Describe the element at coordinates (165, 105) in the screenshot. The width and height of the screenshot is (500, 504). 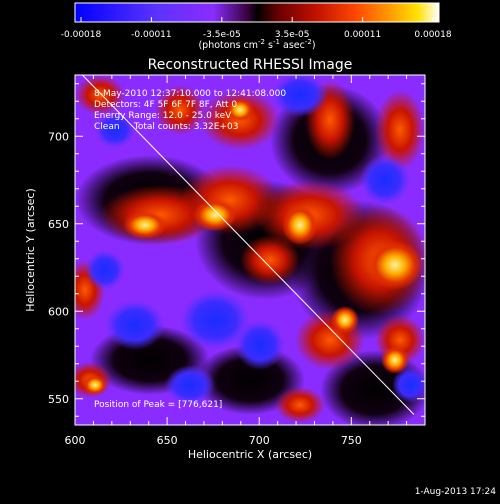
I see `info-line-detectors: Detectors: 4F 5F 6F 7F 8F, Att 0` at that location.